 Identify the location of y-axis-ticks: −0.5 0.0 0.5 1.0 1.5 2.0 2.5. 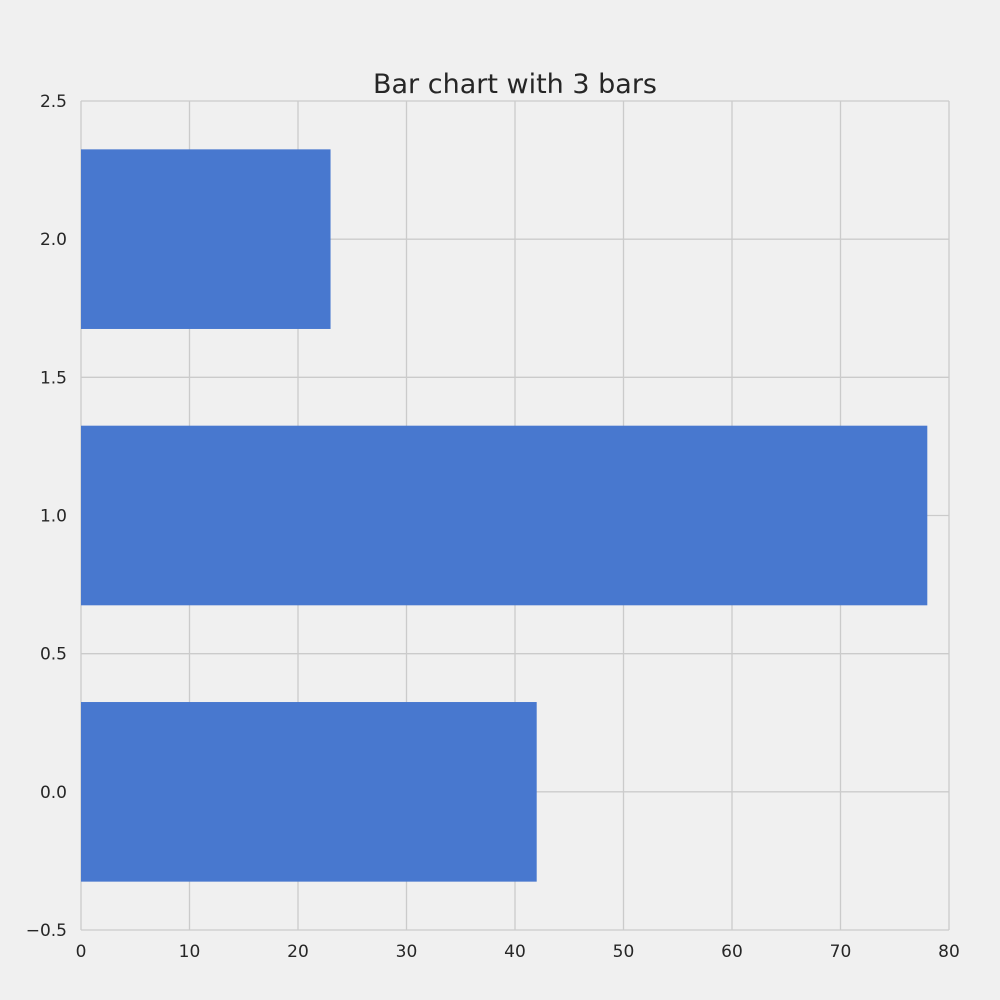
(46, 516).